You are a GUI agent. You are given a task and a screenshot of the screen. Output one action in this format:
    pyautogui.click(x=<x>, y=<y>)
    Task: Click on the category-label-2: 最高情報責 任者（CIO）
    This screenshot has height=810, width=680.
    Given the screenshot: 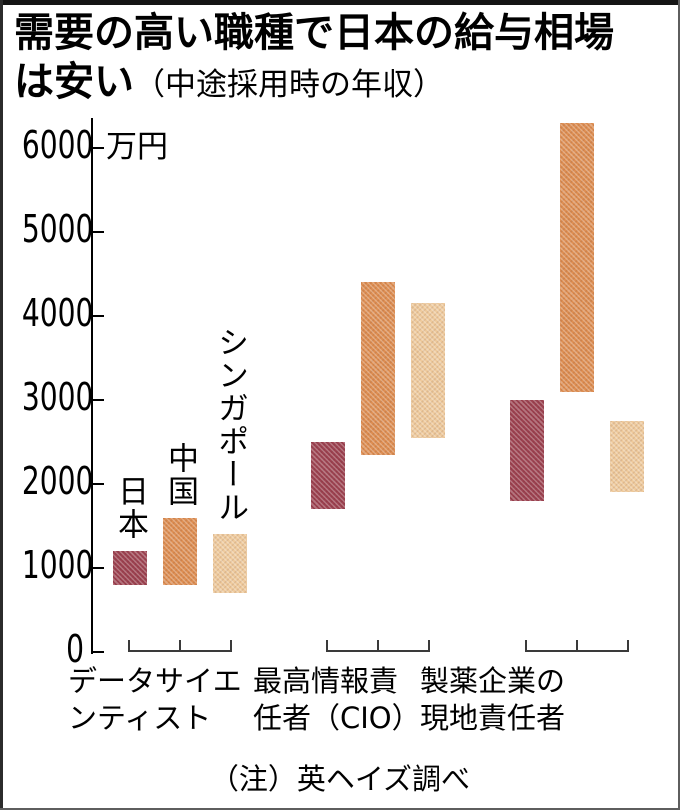 What is the action you would take?
    pyautogui.click(x=337, y=700)
    